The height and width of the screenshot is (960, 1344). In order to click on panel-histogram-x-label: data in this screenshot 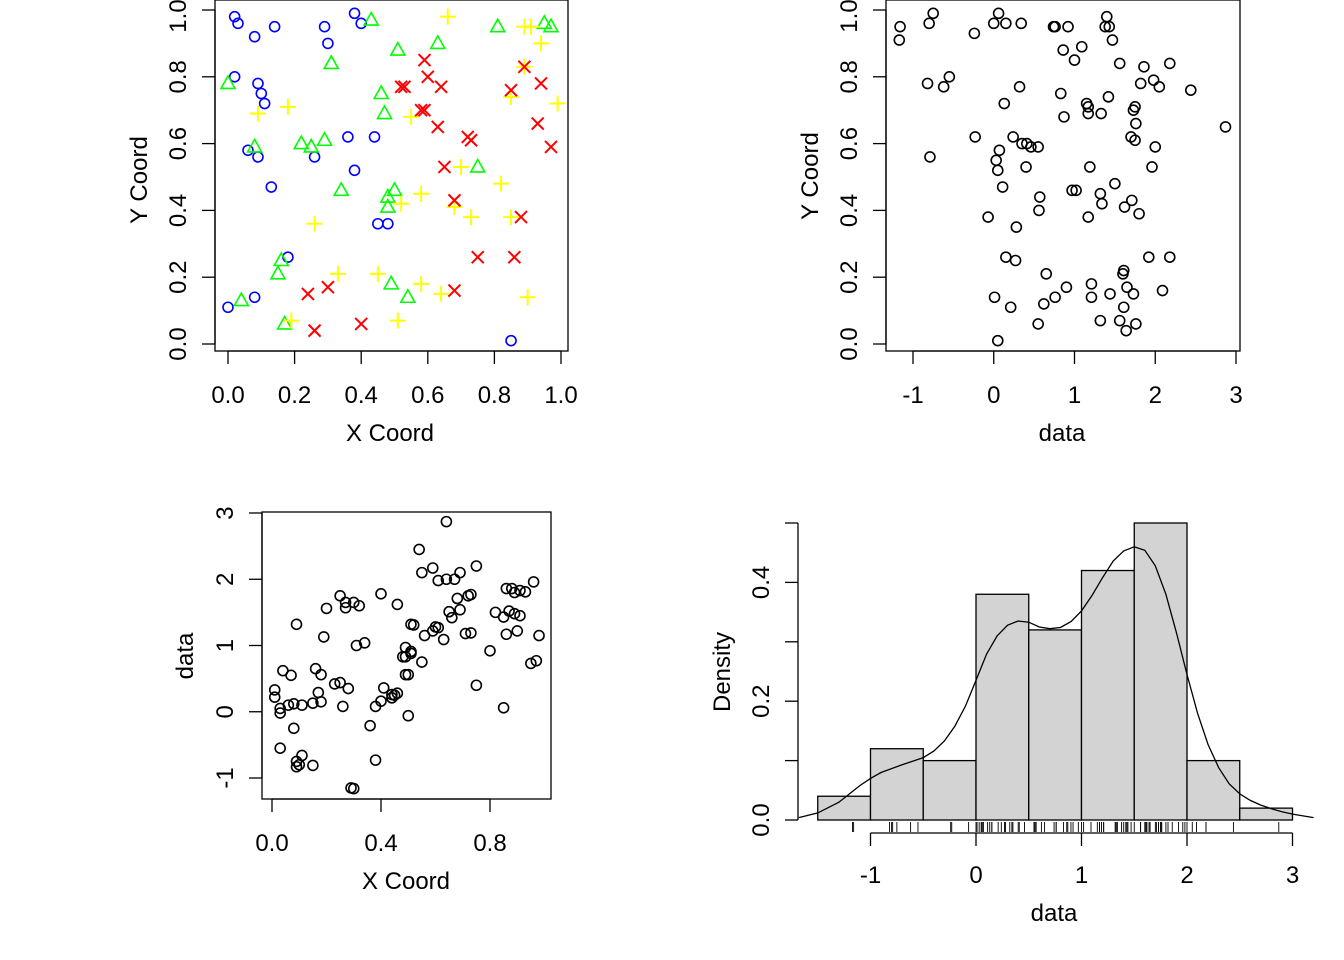, I will do `click(1054, 913)`.